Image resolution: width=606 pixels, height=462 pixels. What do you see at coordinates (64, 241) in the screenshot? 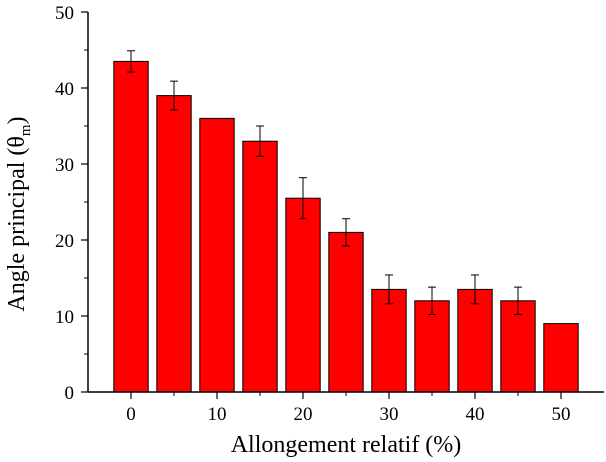
I see `y-tick-label: 20` at bounding box center [64, 241].